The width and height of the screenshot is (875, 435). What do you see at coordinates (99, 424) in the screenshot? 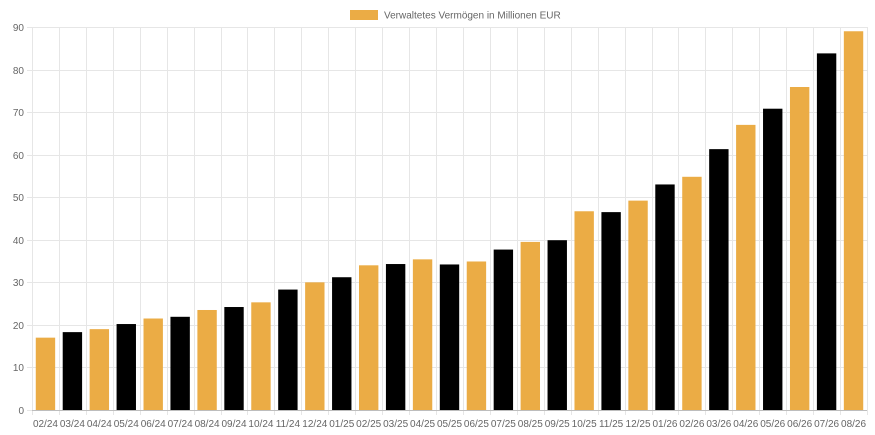
I see `x-tick-label: 04/24` at bounding box center [99, 424].